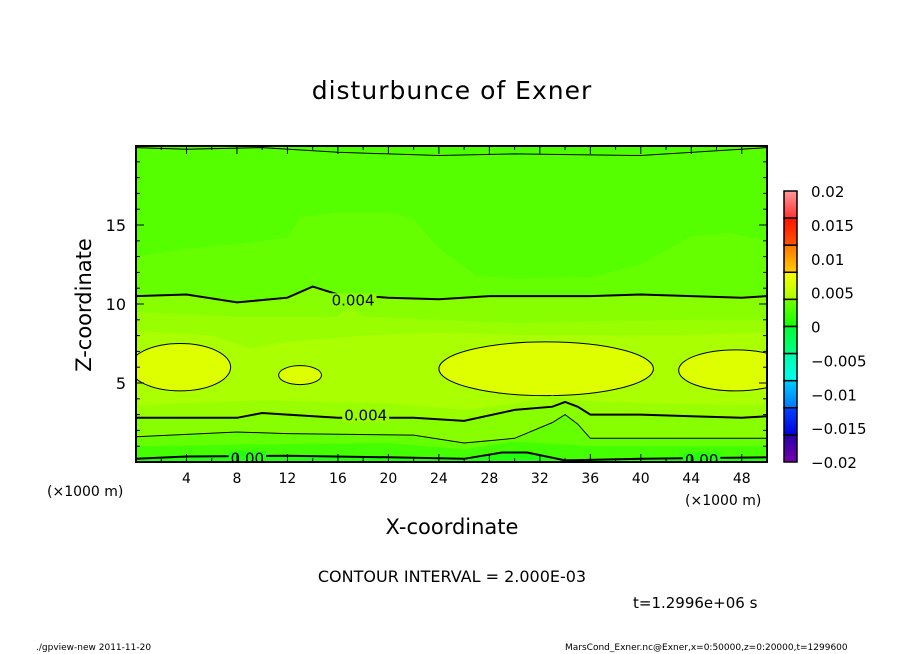  I want to click on chart-title: disturbunce of Exner, so click(452, 90).